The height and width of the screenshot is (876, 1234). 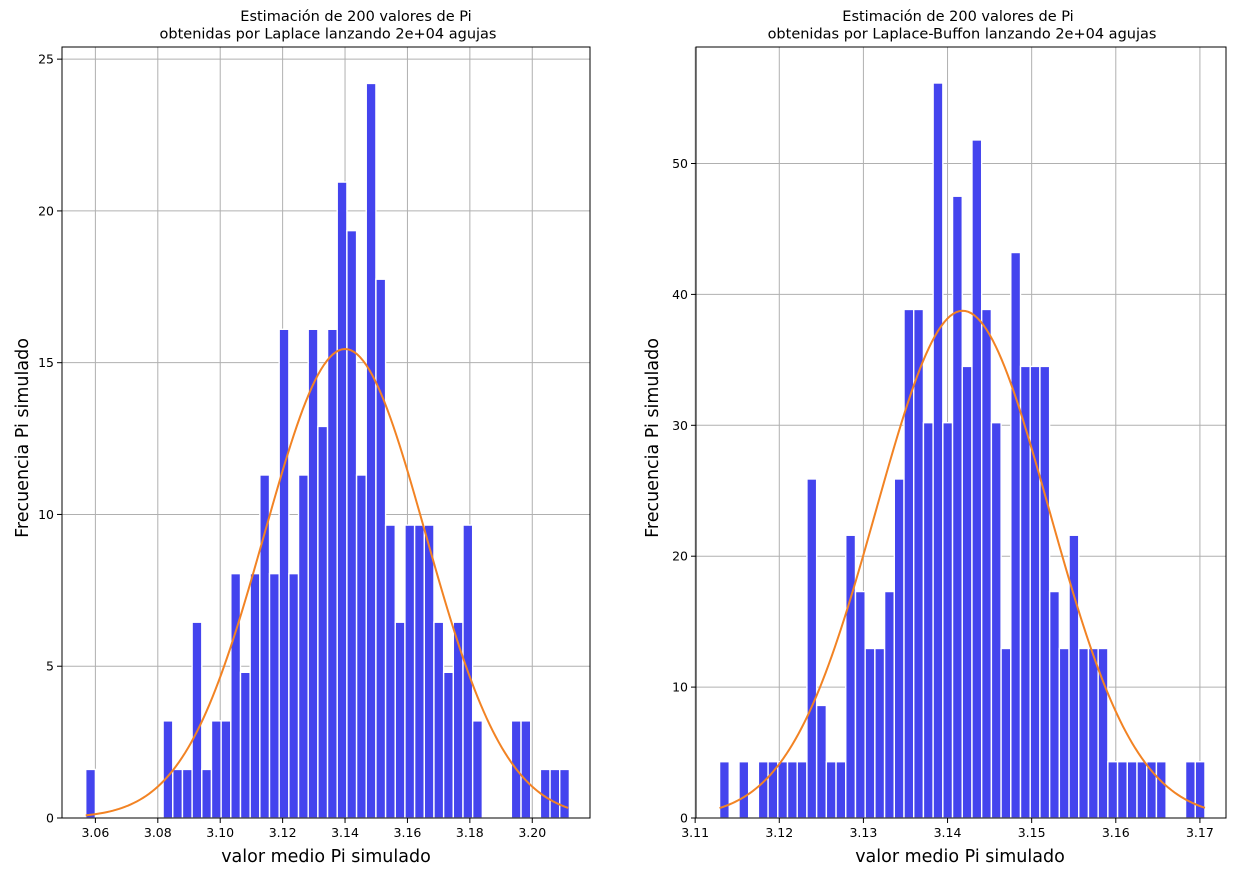 I want to click on x-tick-label: 3.06, so click(x=95, y=832).